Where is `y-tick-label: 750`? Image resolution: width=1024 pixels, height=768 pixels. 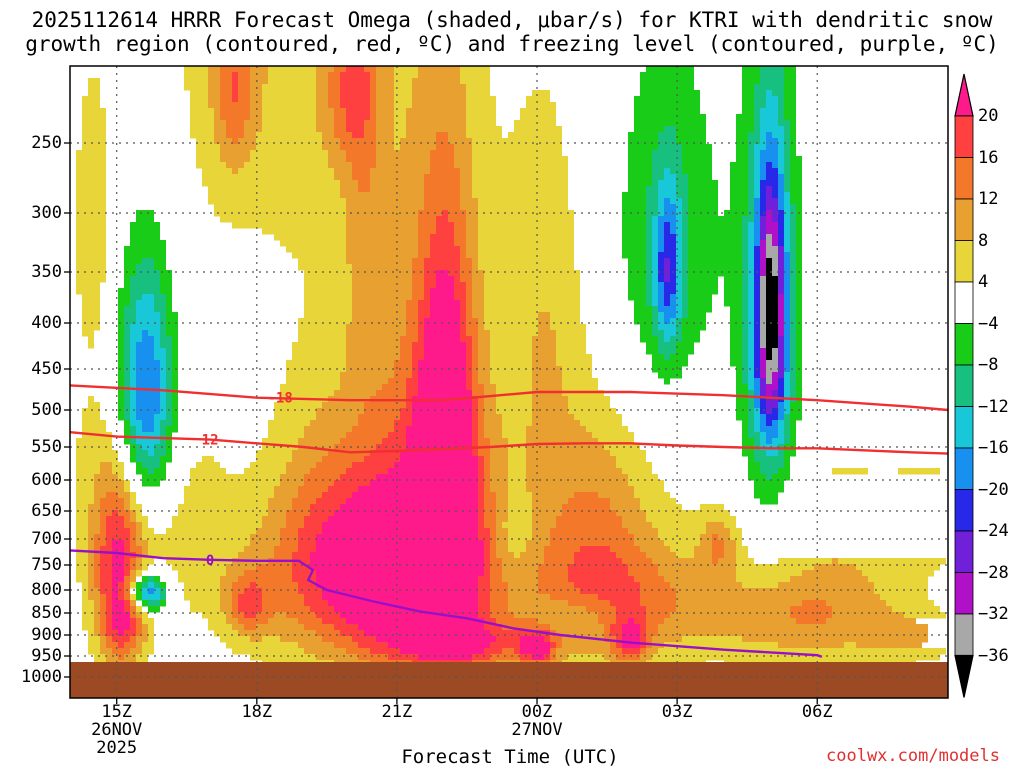
y-tick-label: 750 is located at coordinates (46, 565).